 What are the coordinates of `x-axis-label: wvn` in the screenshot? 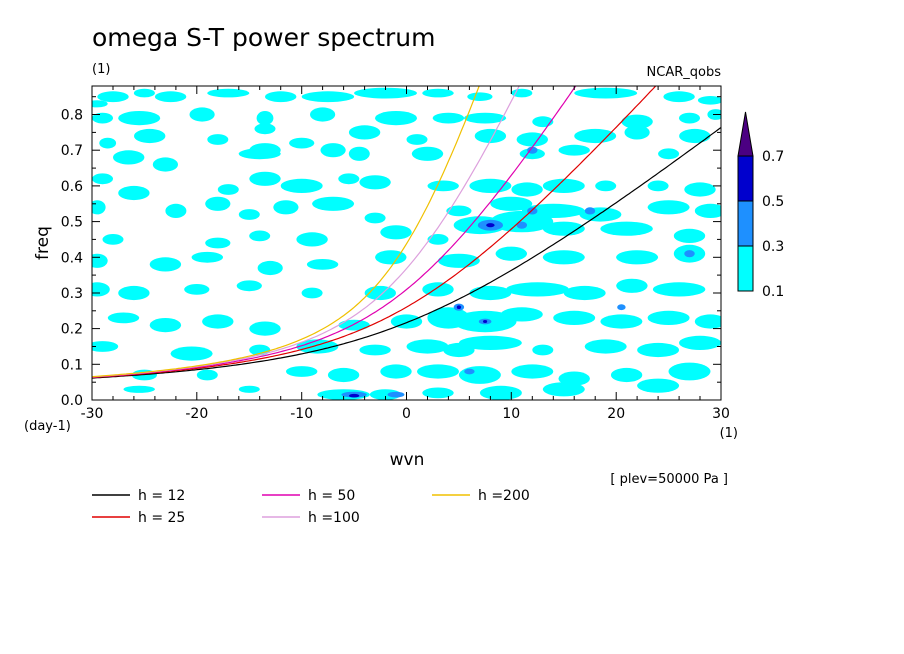 It's located at (407, 460).